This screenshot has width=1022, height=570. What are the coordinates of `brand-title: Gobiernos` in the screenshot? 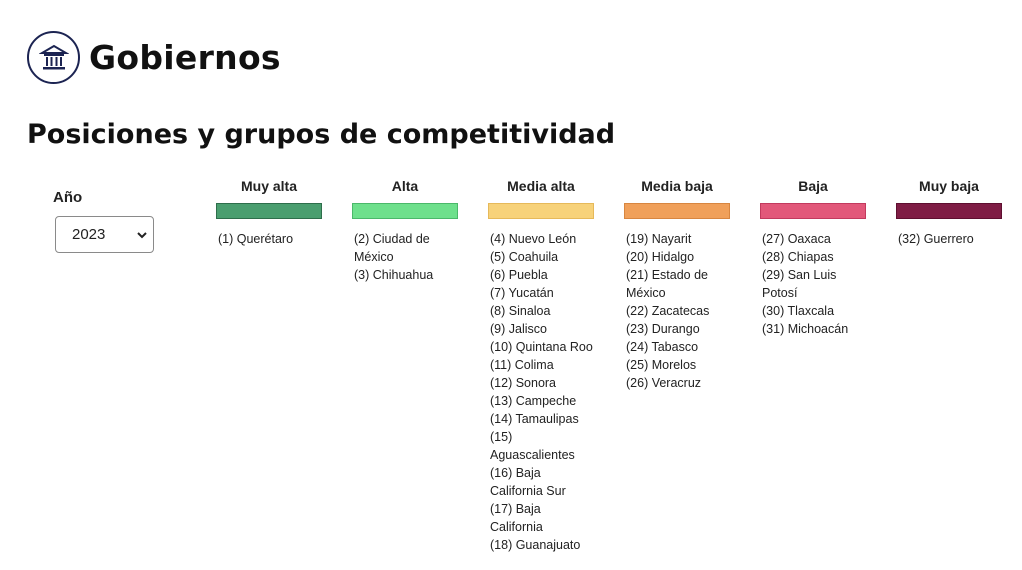 It's located at (185, 57).